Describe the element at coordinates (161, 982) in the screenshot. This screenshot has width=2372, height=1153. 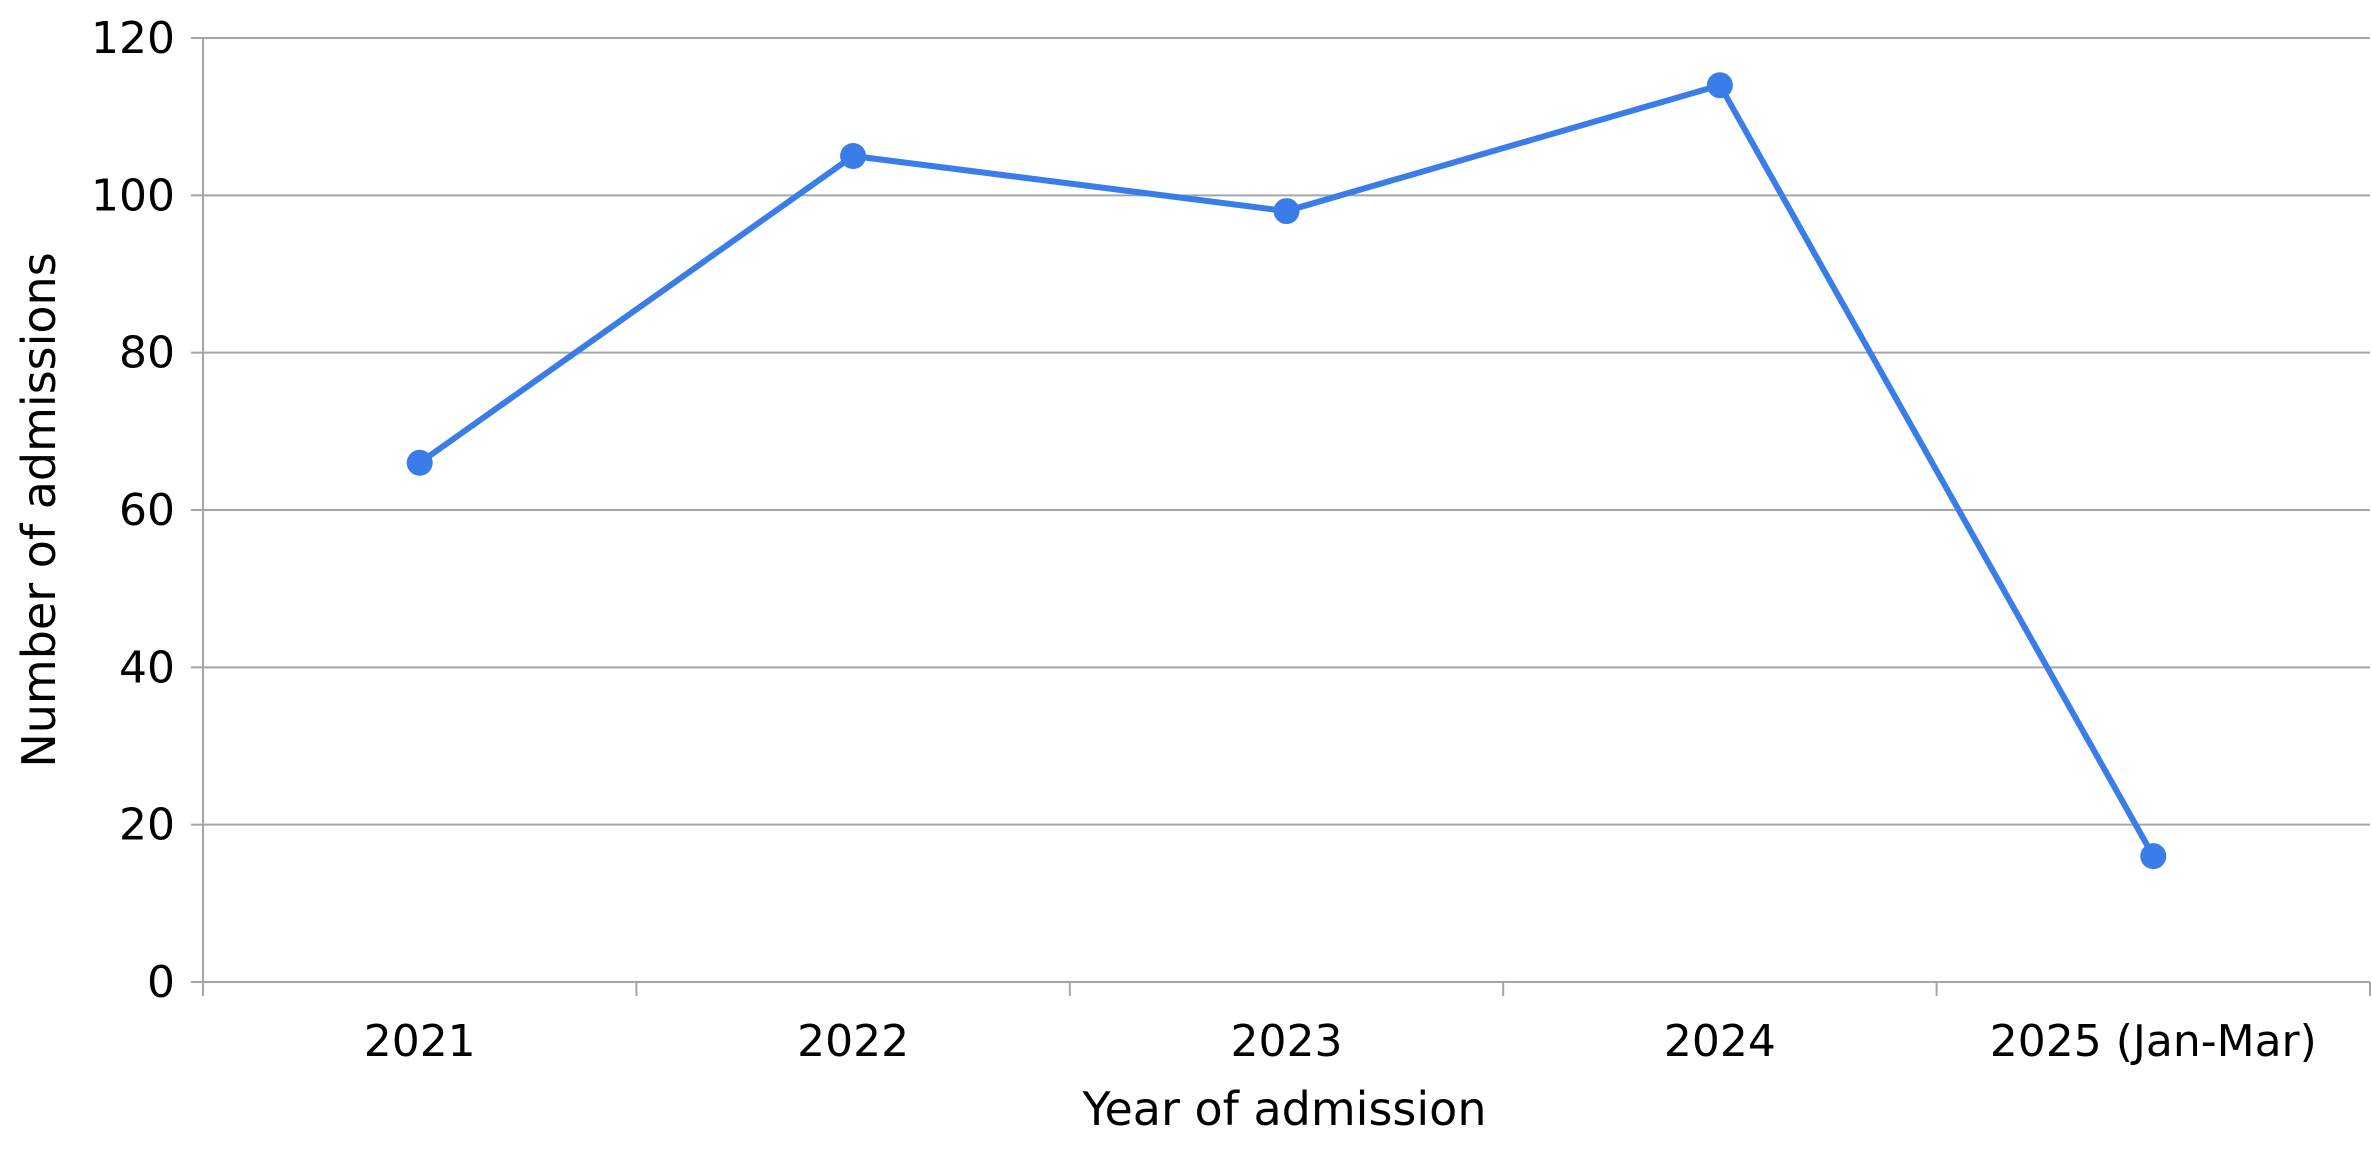
I see `y-tick-label: 0` at that location.